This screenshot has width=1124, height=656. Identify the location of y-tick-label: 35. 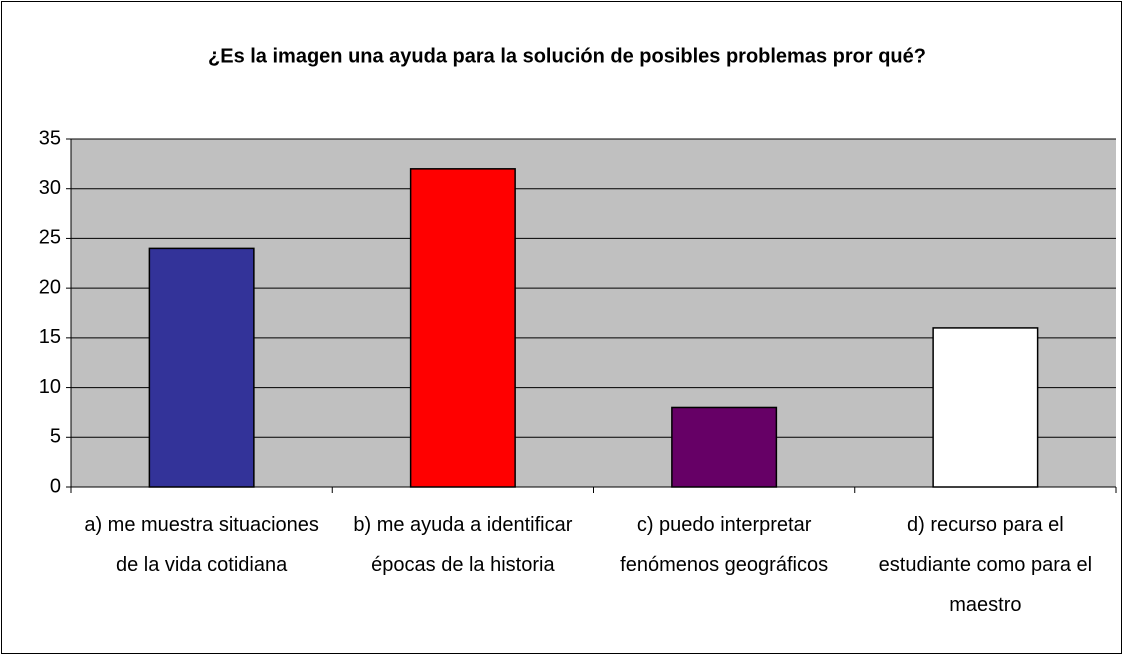
(50, 138).